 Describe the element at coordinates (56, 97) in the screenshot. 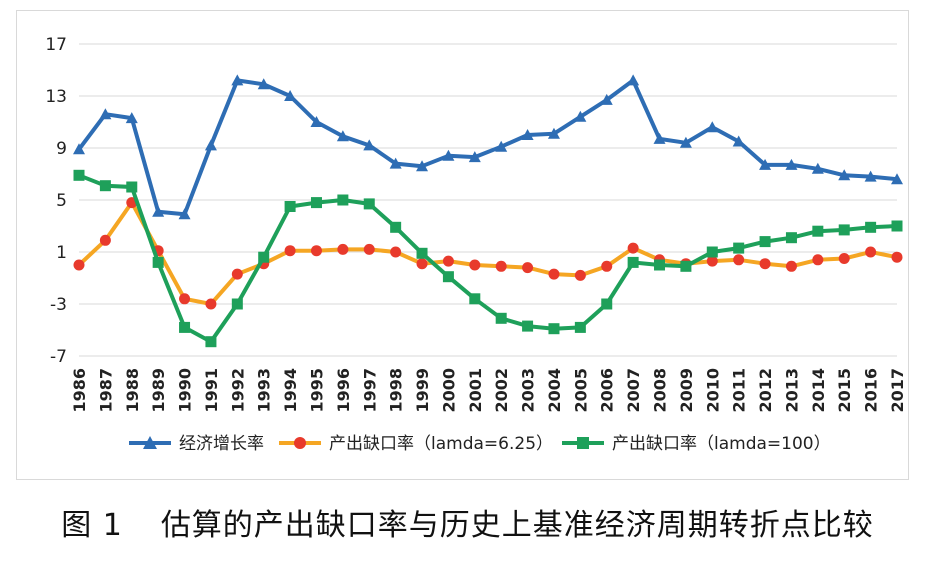

I see `y-tick-label: 13` at that location.